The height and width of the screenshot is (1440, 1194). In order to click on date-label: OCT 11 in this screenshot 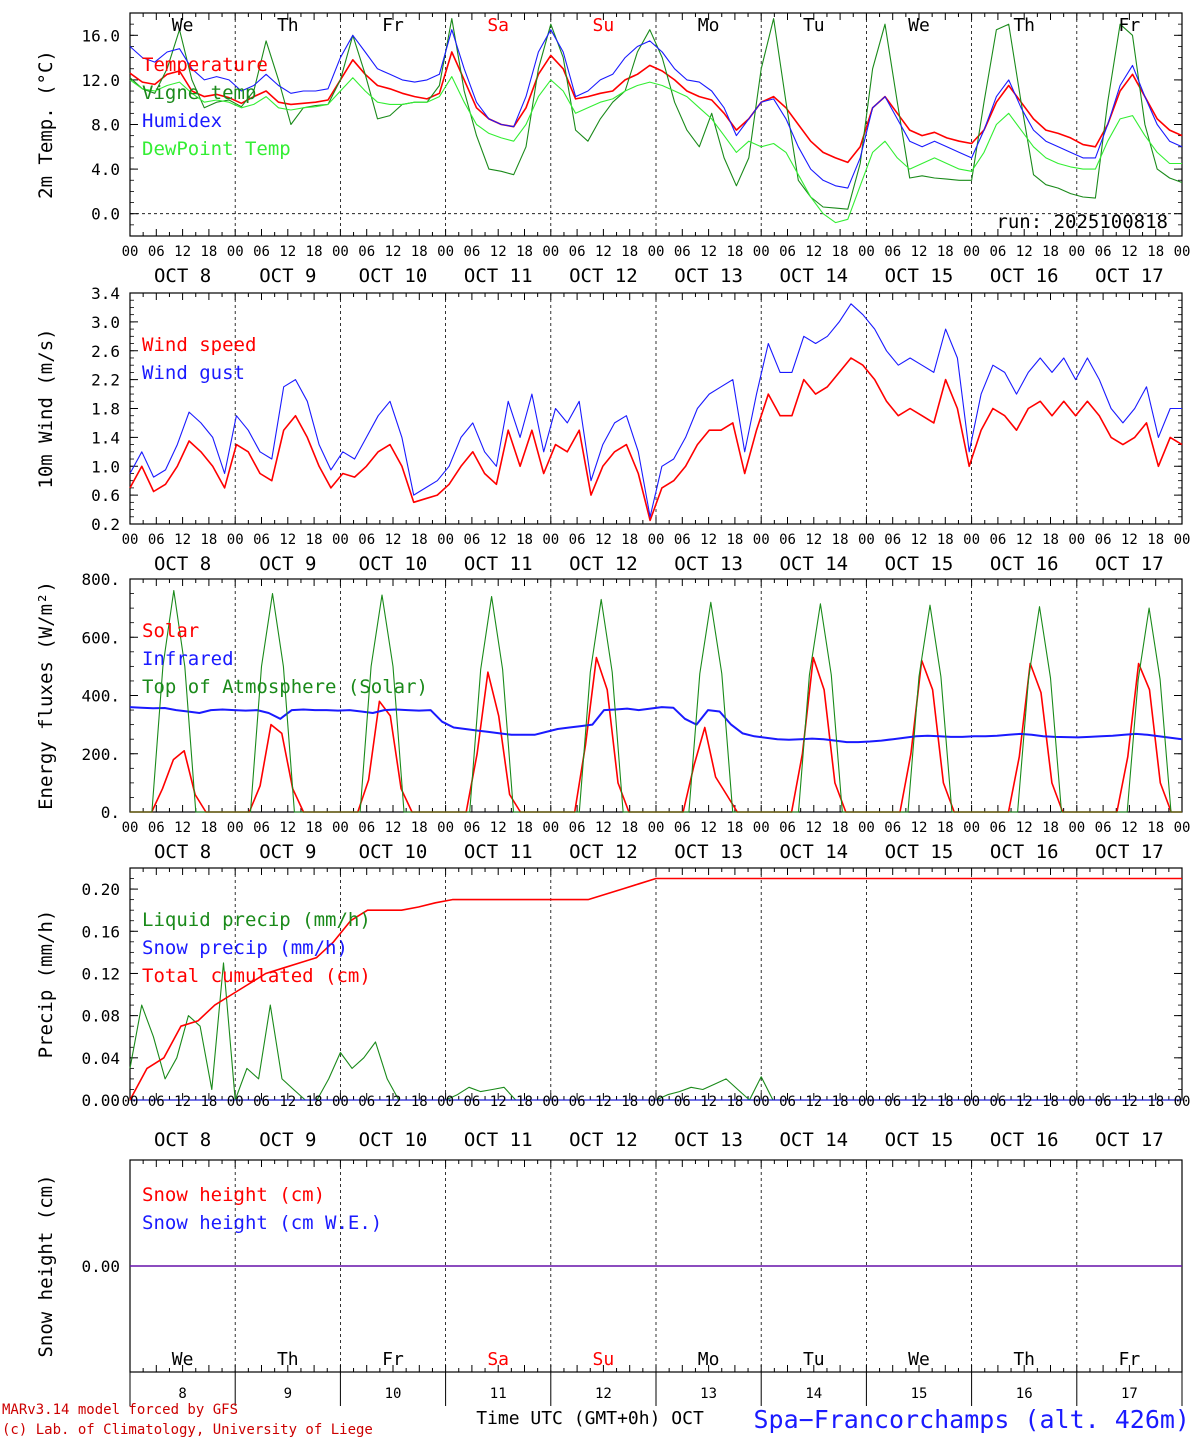, I will do `click(498, 1140)`.